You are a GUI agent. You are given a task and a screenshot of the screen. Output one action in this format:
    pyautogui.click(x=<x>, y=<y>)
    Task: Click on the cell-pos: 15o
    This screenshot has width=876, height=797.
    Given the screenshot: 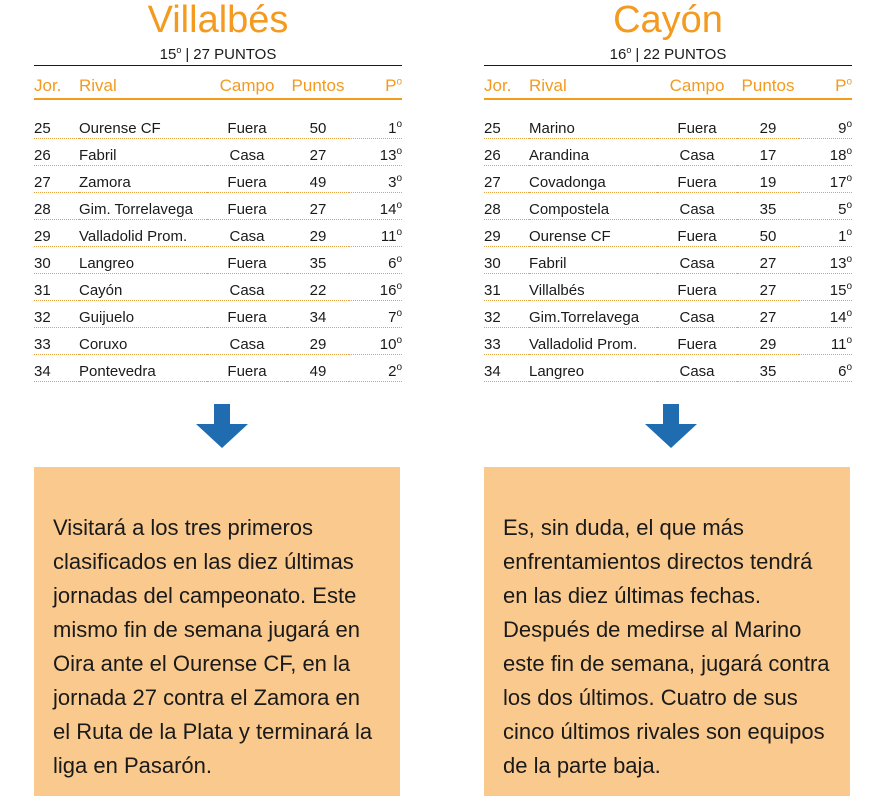 What is the action you would take?
    pyautogui.click(x=825, y=287)
    